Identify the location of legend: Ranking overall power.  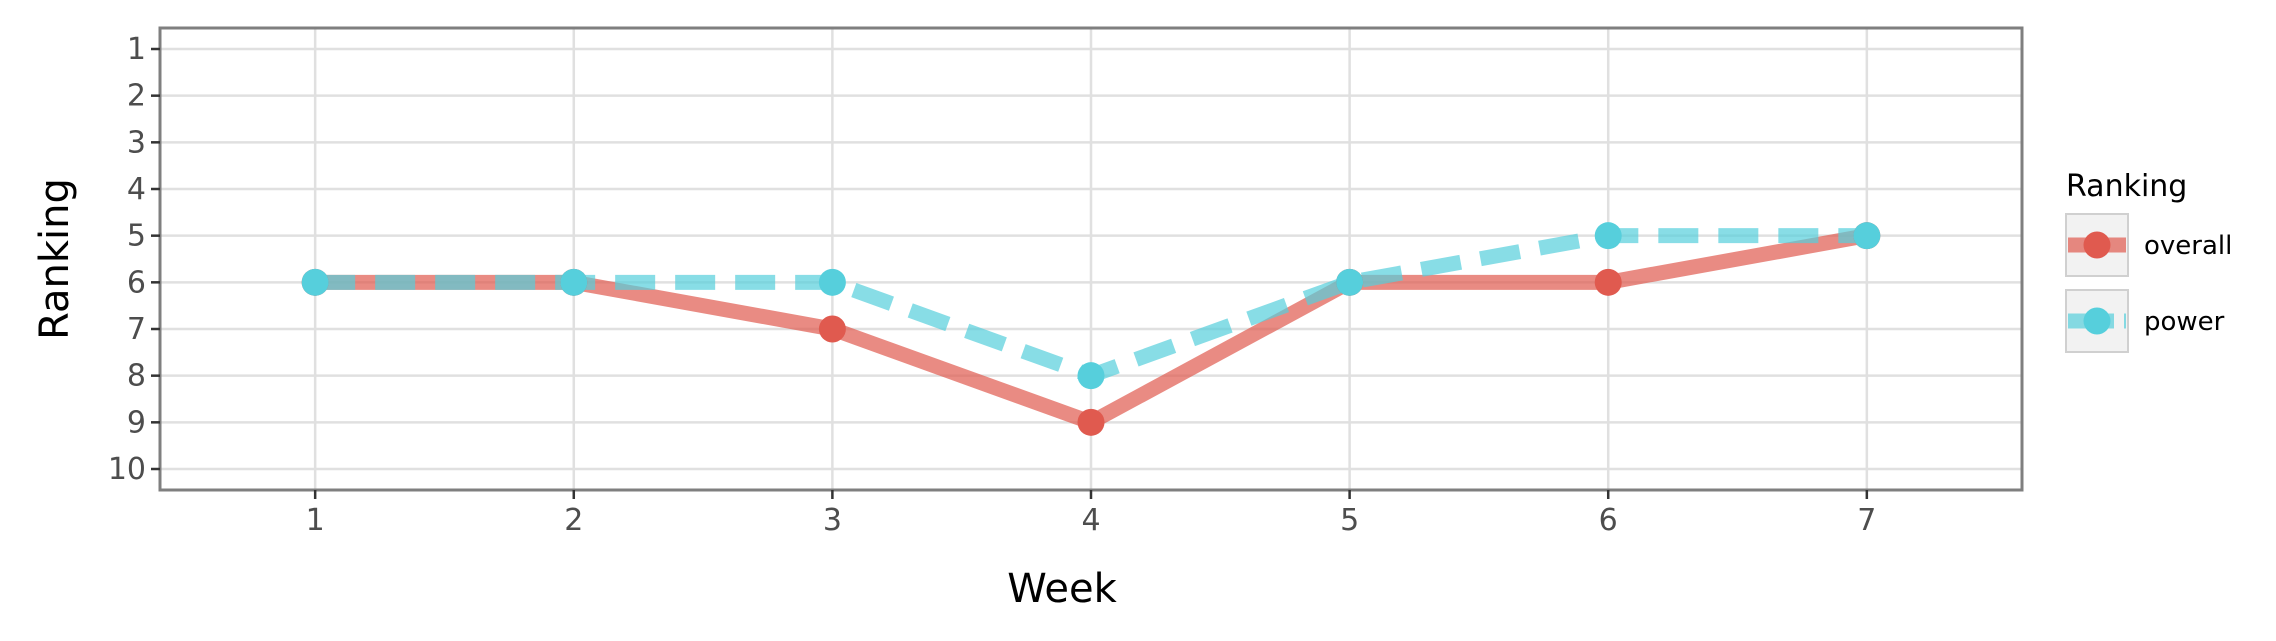
(2148, 261).